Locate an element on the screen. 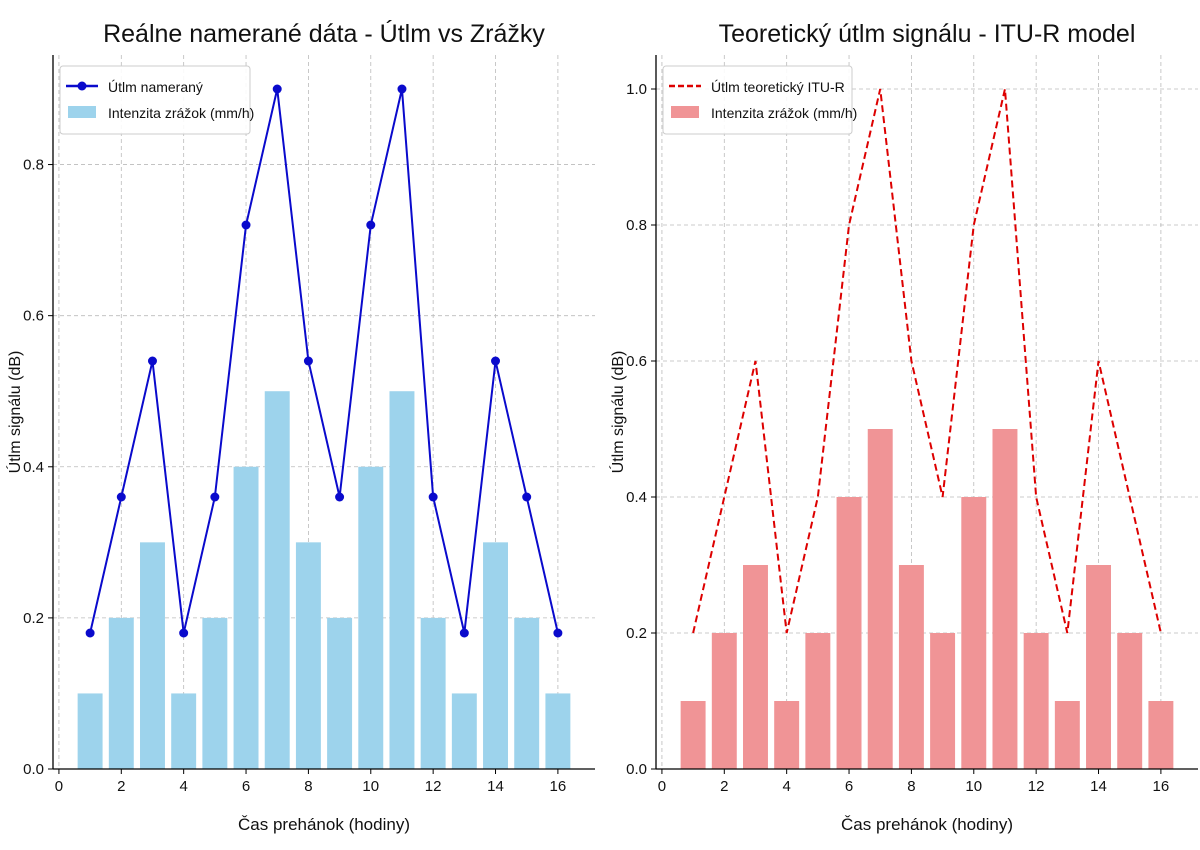 Image resolution: width=1200 pixels, height=850 pixels. legend: Útlm nameraný Intenzita zrážok (mm/h) is located at coordinates (156, 100).